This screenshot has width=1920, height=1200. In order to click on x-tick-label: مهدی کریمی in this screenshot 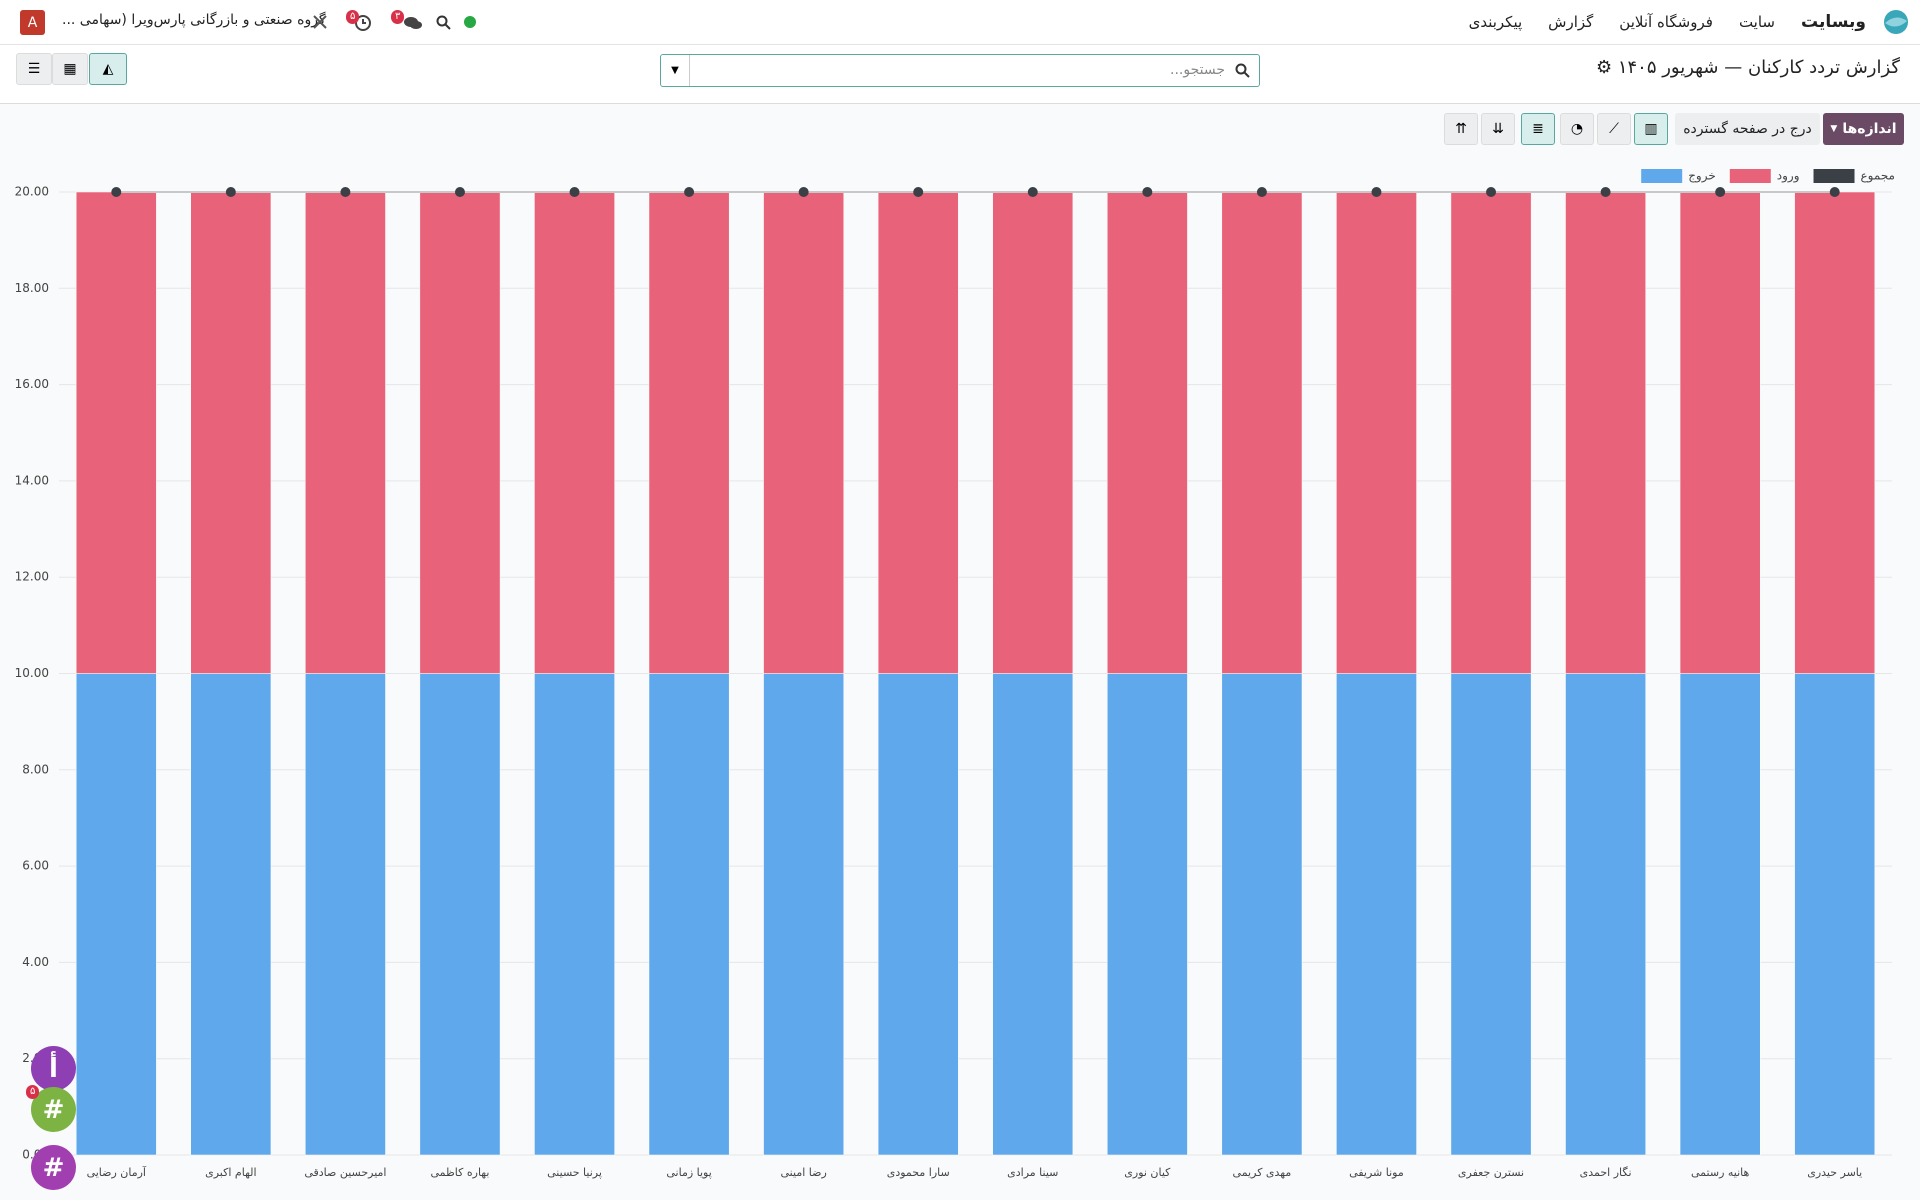, I will do `click(1262, 1172)`.